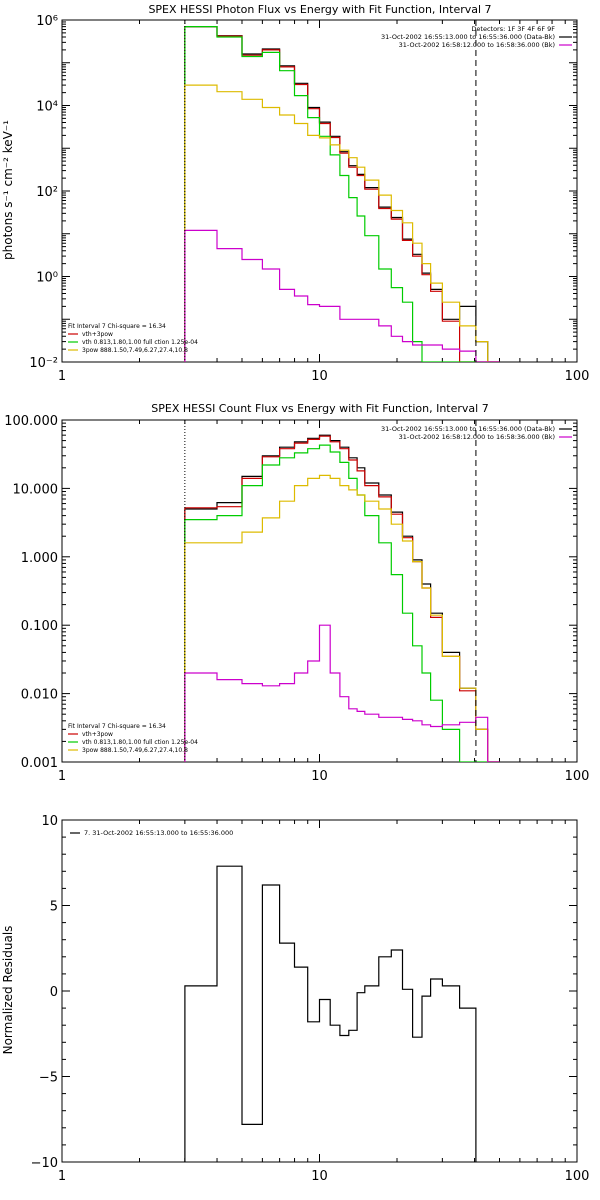  What do you see at coordinates (319, 1176) in the screenshot?
I see `residuals-x-tick-label: 10` at bounding box center [319, 1176].